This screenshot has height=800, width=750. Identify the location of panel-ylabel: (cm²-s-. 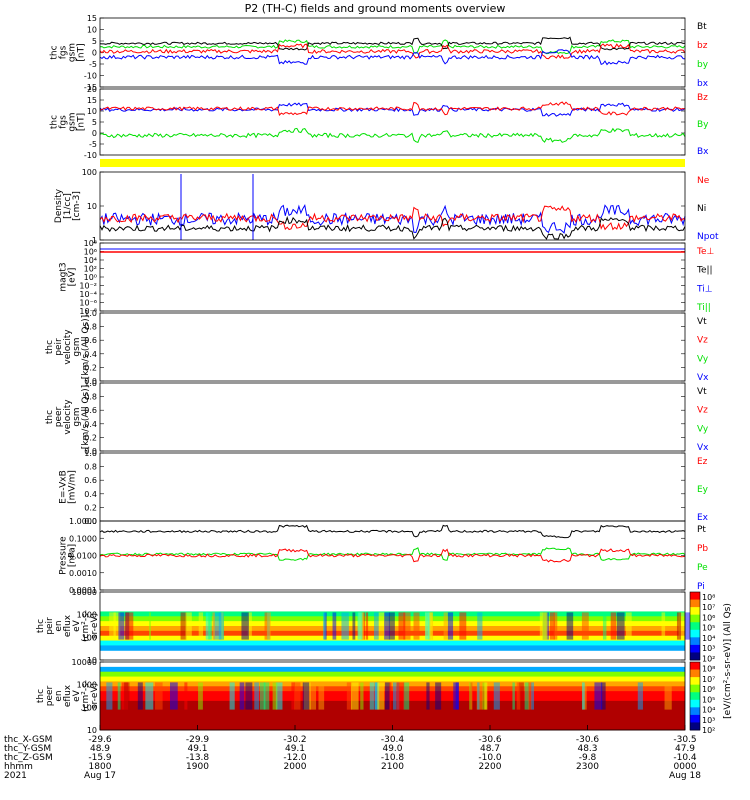
(86, 696).